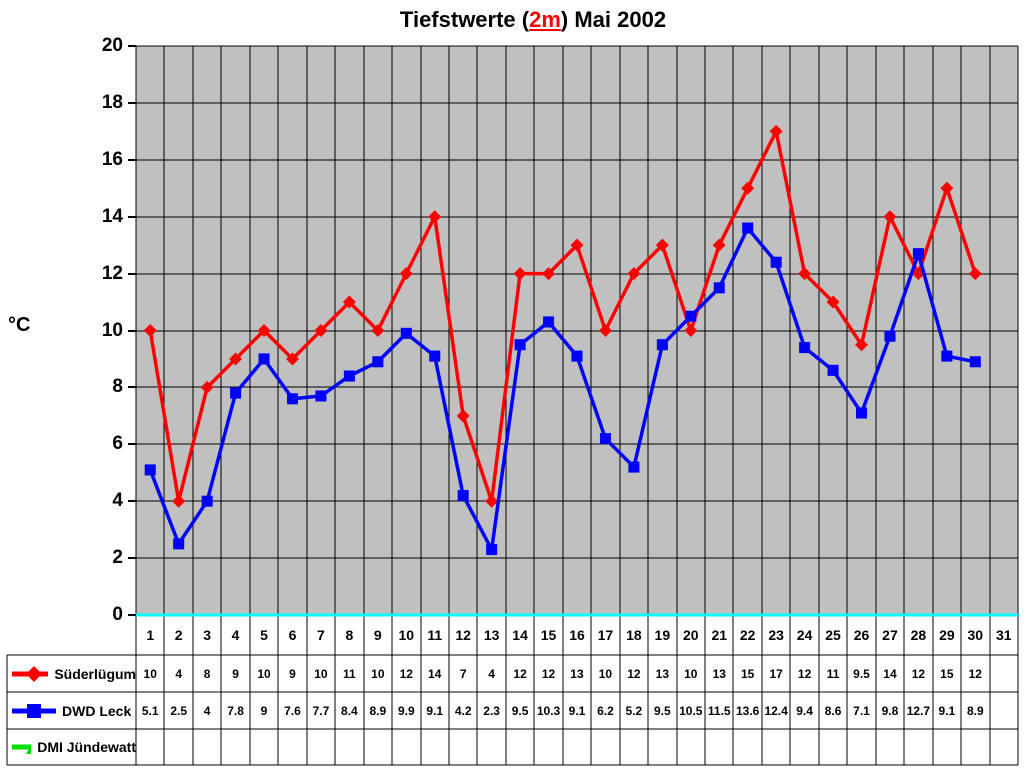 The image size is (1024, 768). What do you see at coordinates (178, 711) in the screenshot?
I see `table-value-cell: 2.5` at bounding box center [178, 711].